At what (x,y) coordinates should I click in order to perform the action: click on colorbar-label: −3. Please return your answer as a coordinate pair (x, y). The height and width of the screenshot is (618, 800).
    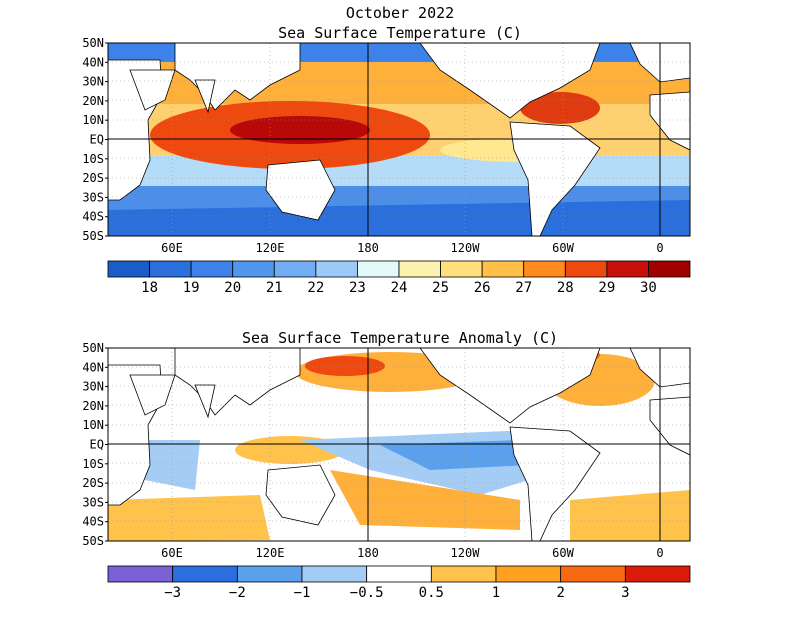
    Looking at the image, I should click on (172, 593).